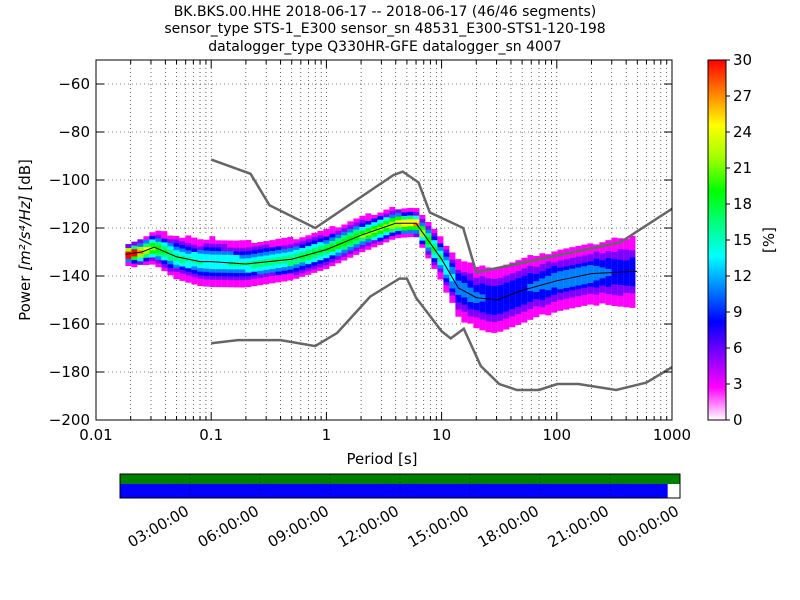 This screenshot has width=800, height=600. Describe the element at coordinates (742, 132) in the screenshot. I see `colorbar-tick-label: 24` at that location.